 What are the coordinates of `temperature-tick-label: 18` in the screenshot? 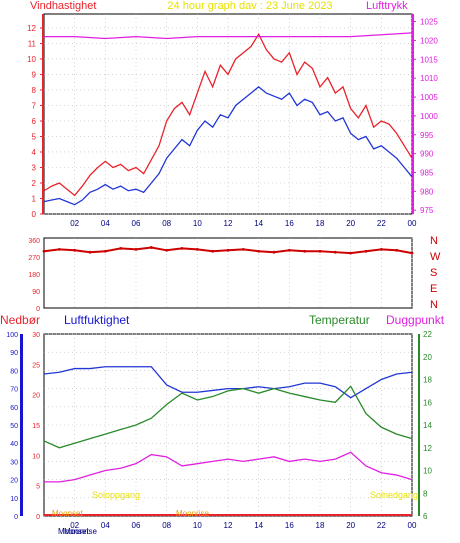 It's located at (427, 380).